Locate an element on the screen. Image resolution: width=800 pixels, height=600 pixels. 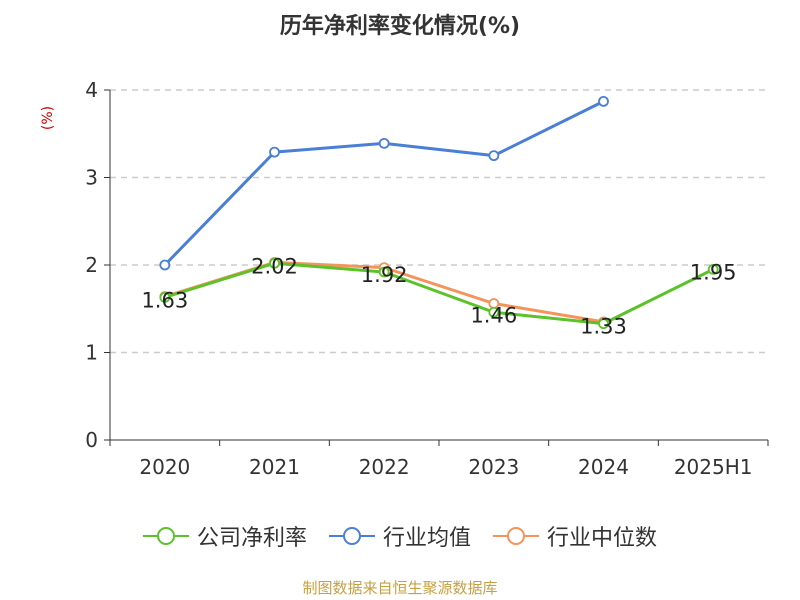
series-0-point-2020 is located at coordinates (165, 297).